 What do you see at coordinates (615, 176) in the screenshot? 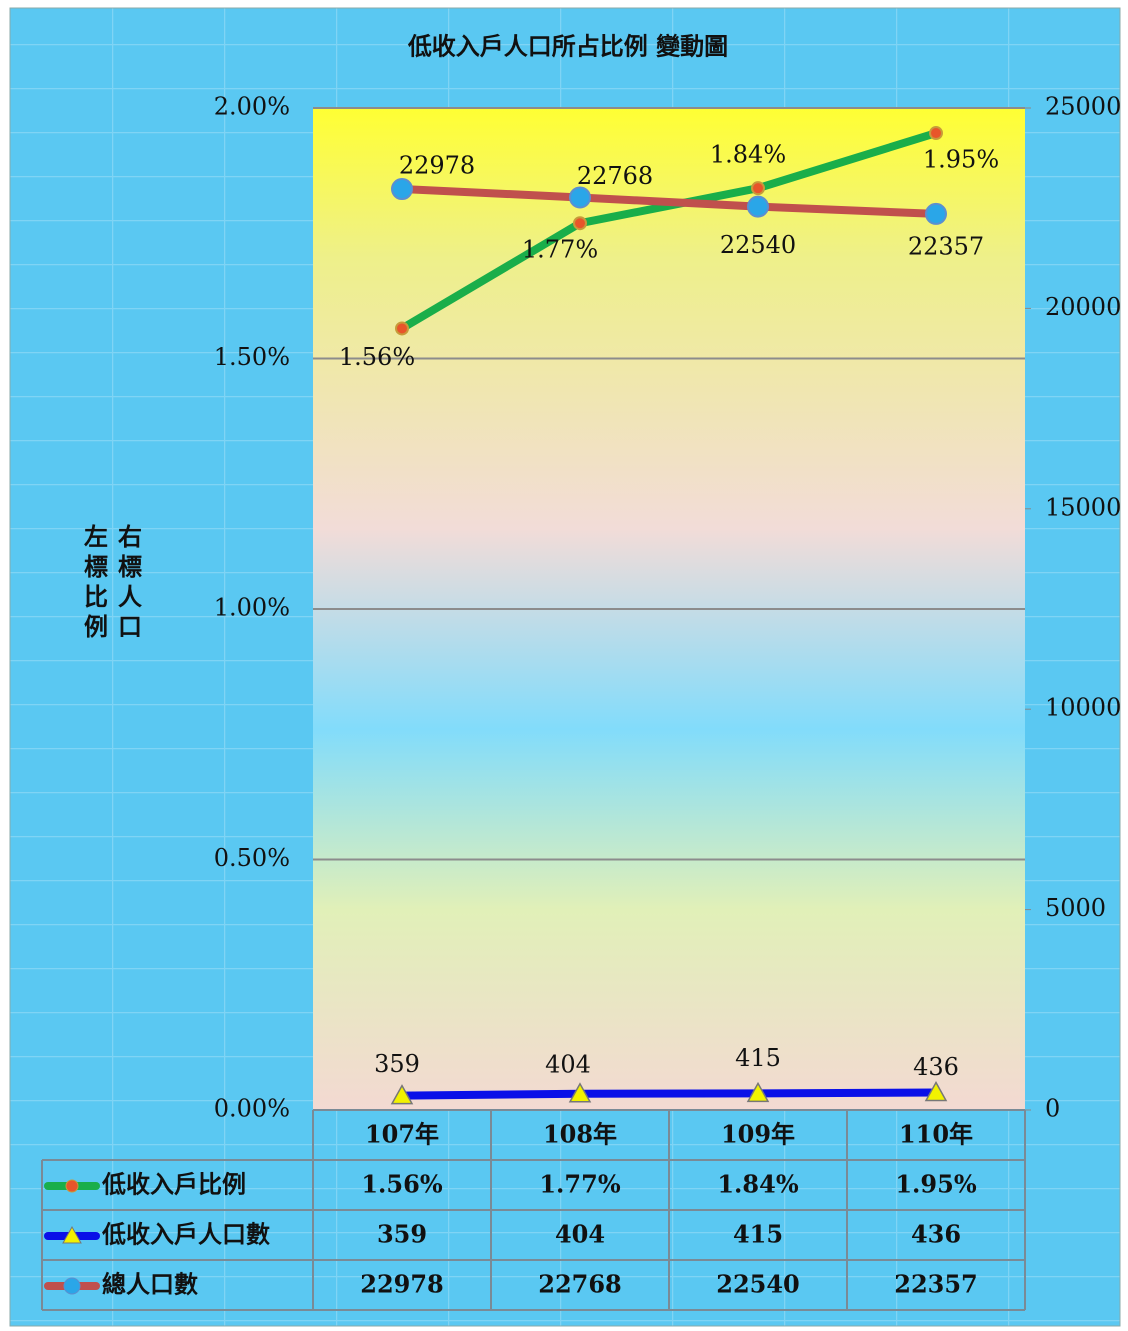
I see `data-label: 22768` at bounding box center [615, 176].